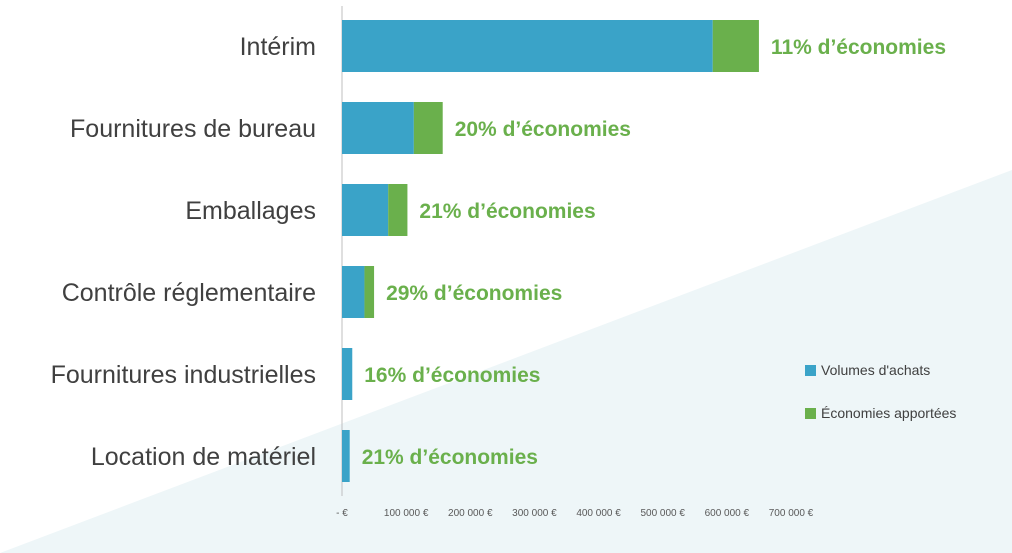  Describe the element at coordinates (183, 375) in the screenshot. I see `category-label: Fournitures industrielles` at that location.